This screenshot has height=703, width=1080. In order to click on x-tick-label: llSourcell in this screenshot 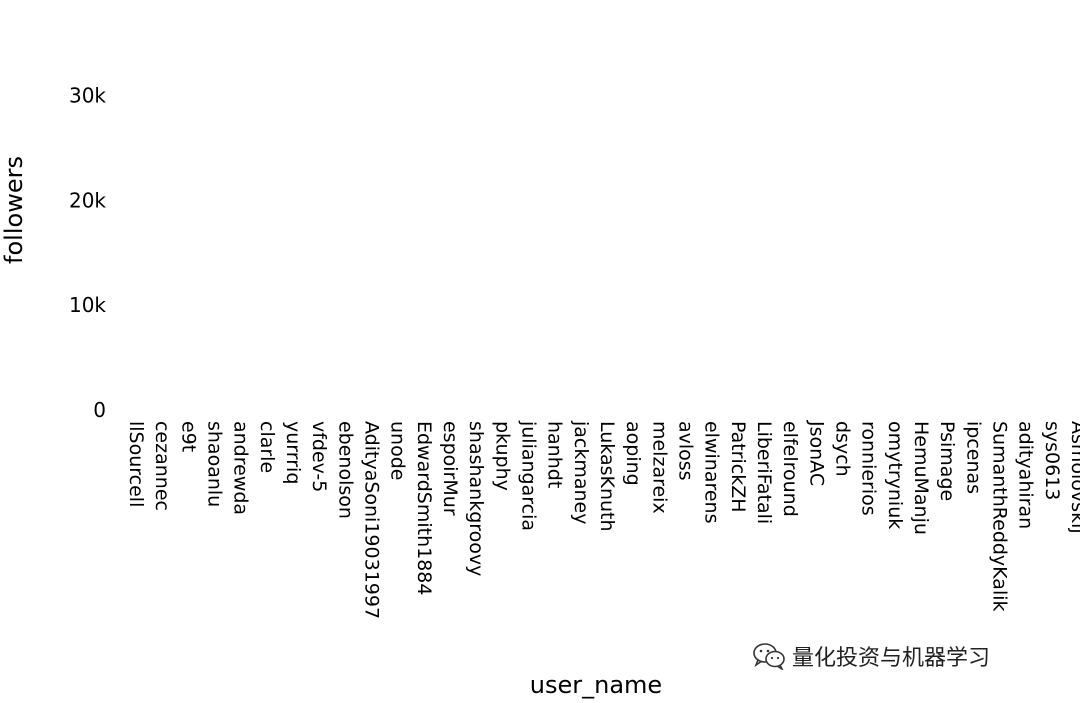, I will do `click(136, 464)`.